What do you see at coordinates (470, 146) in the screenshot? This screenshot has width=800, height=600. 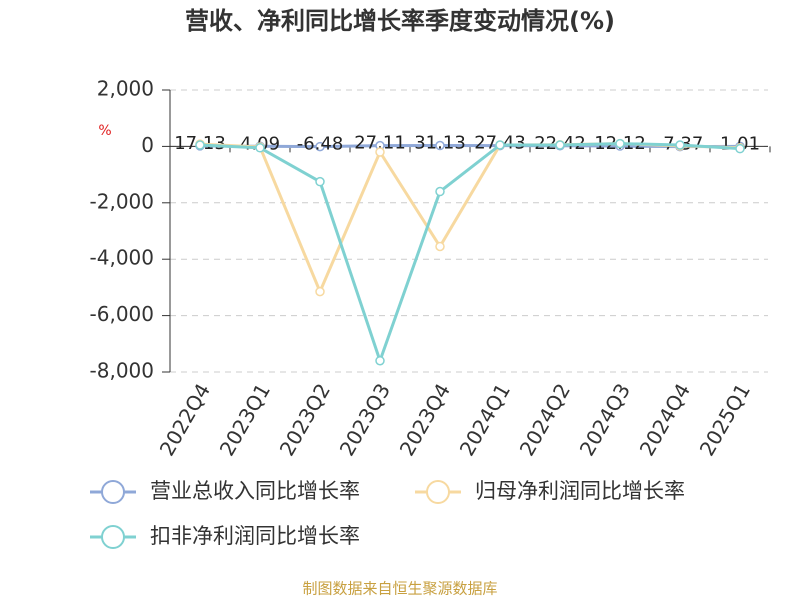 I see `series-line` at bounding box center [470, 146].